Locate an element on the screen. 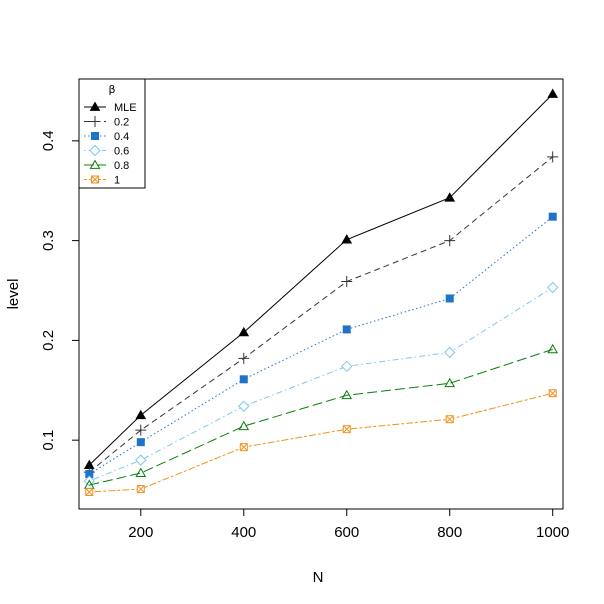  legend-entry-0: MLE is located at coordinates (110, 107).